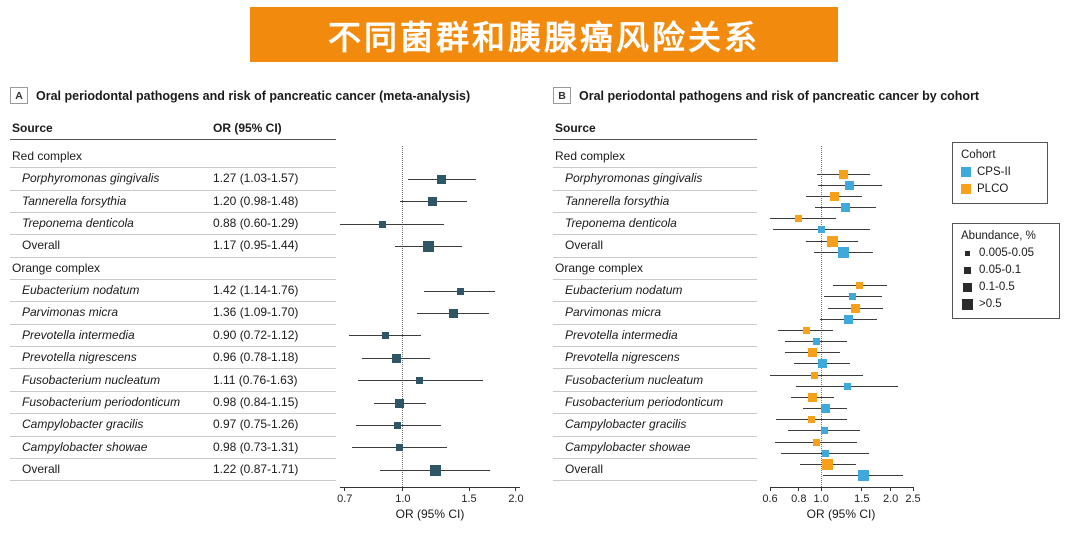 The image size is (1069, 536). I want to click on banner: 不同菌群和胰腺癌风险关系, so click(544, 34).